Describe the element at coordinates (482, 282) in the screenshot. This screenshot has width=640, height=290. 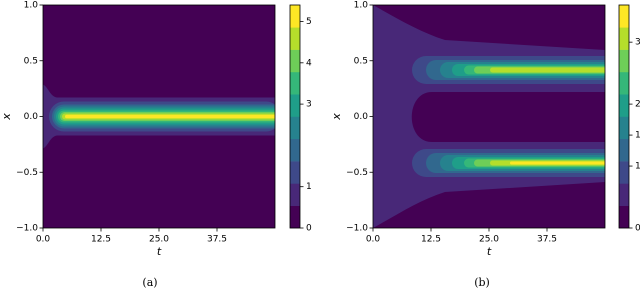
I see `caption: (b)` at that location.